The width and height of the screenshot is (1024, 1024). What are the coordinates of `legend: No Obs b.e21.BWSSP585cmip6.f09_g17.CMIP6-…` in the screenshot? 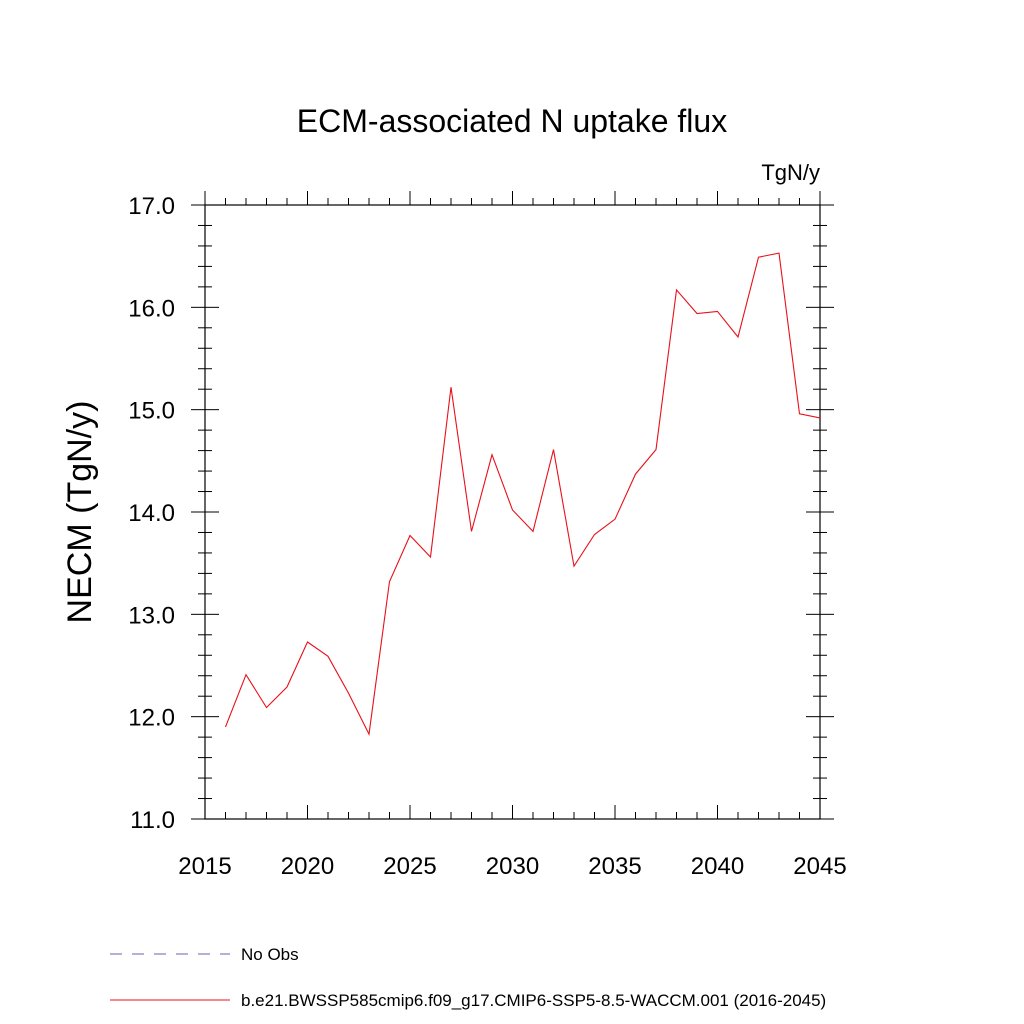 It's located at (468, 977).